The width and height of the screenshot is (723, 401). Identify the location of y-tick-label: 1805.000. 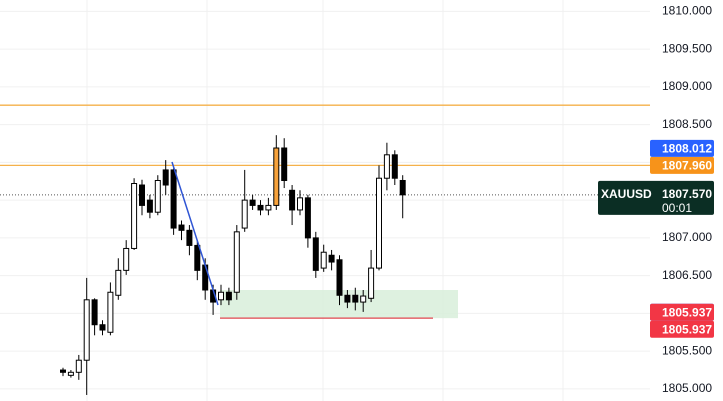
(687, 388).